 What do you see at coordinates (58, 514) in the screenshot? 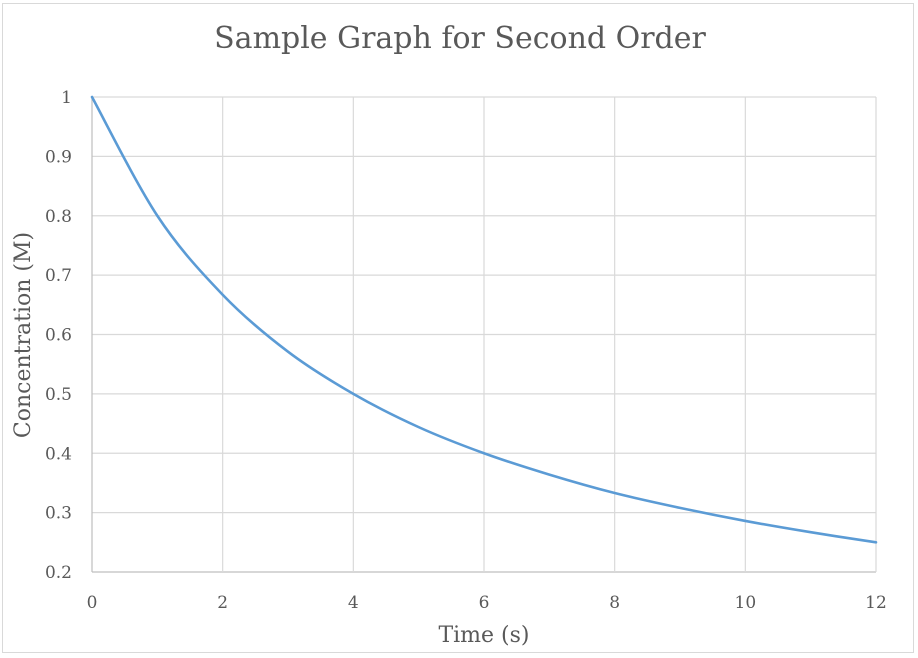
I see `y-tick-label: 0.3` at bounding box center [58, 514].